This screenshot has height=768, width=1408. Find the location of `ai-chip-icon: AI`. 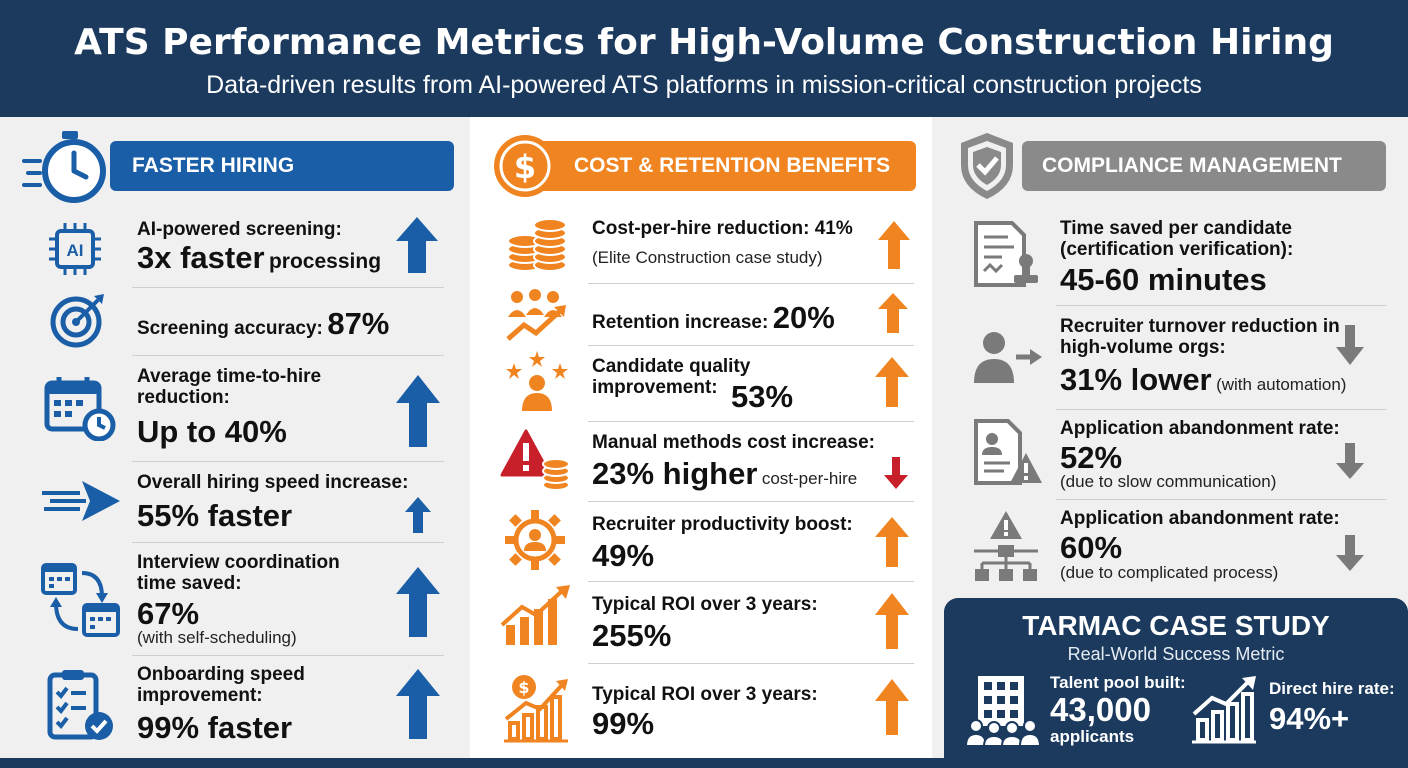

ai-chip-icon: AI is located at coordinates (75, 249).